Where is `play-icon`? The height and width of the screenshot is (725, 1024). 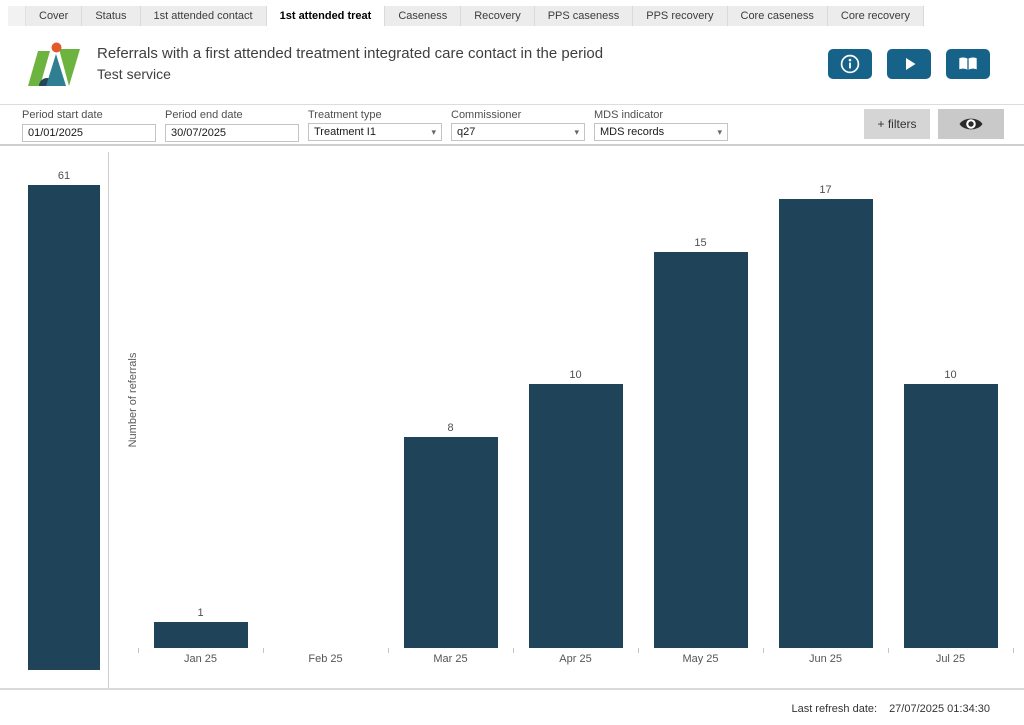 play-icon is located at coordinates (911, 64).